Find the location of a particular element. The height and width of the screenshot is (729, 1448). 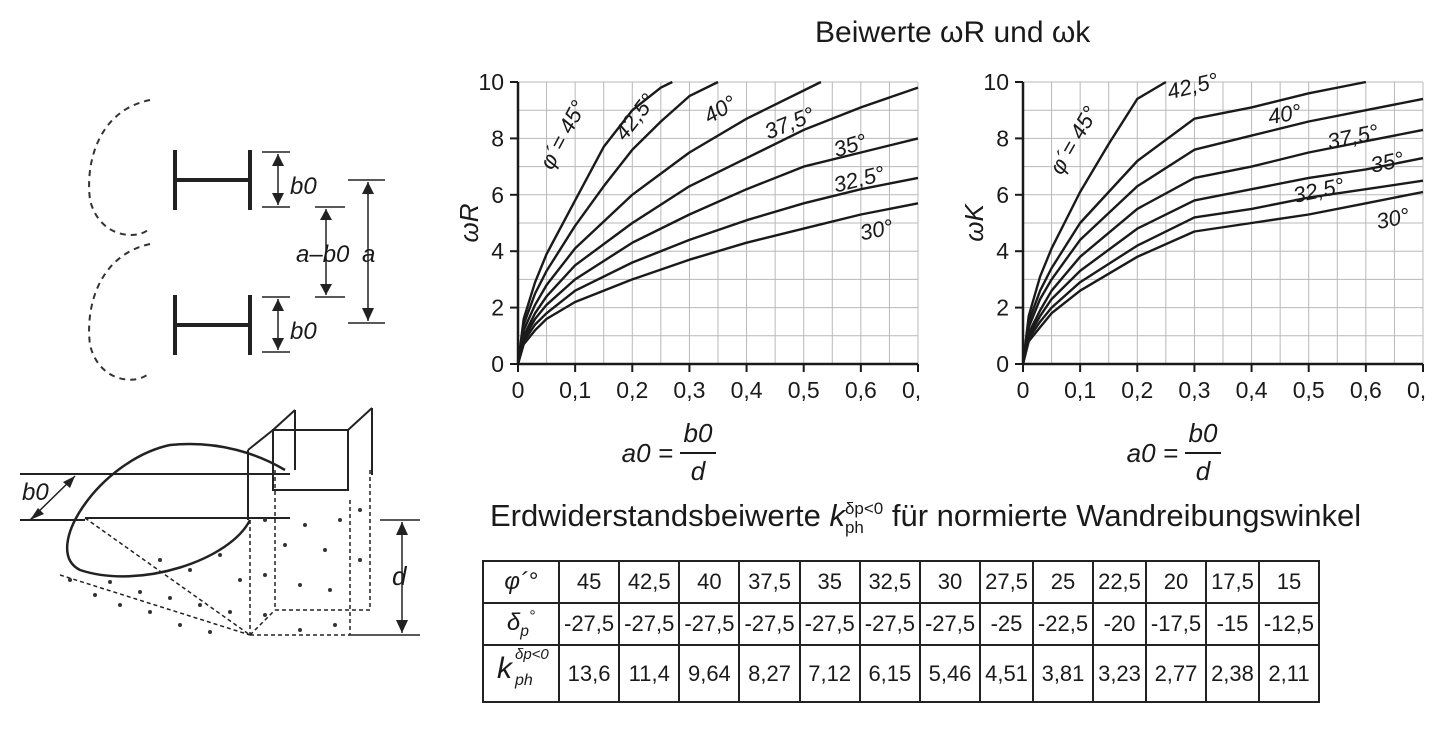

y-axis-label: ωR is located at coordinates (469, 222).